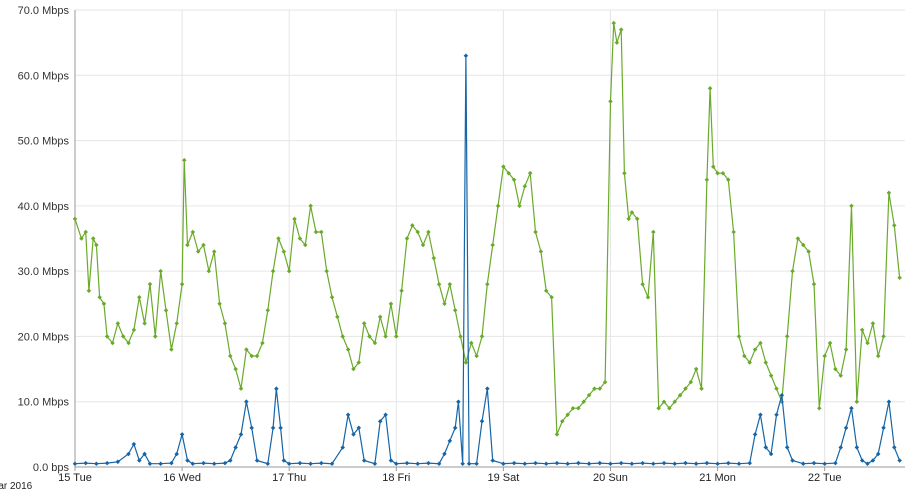 The image size is (911, 491). Describe the element at coordinates (503, 478) in the screenshot. I see `x-tick-label: 19 Sat` at that location.